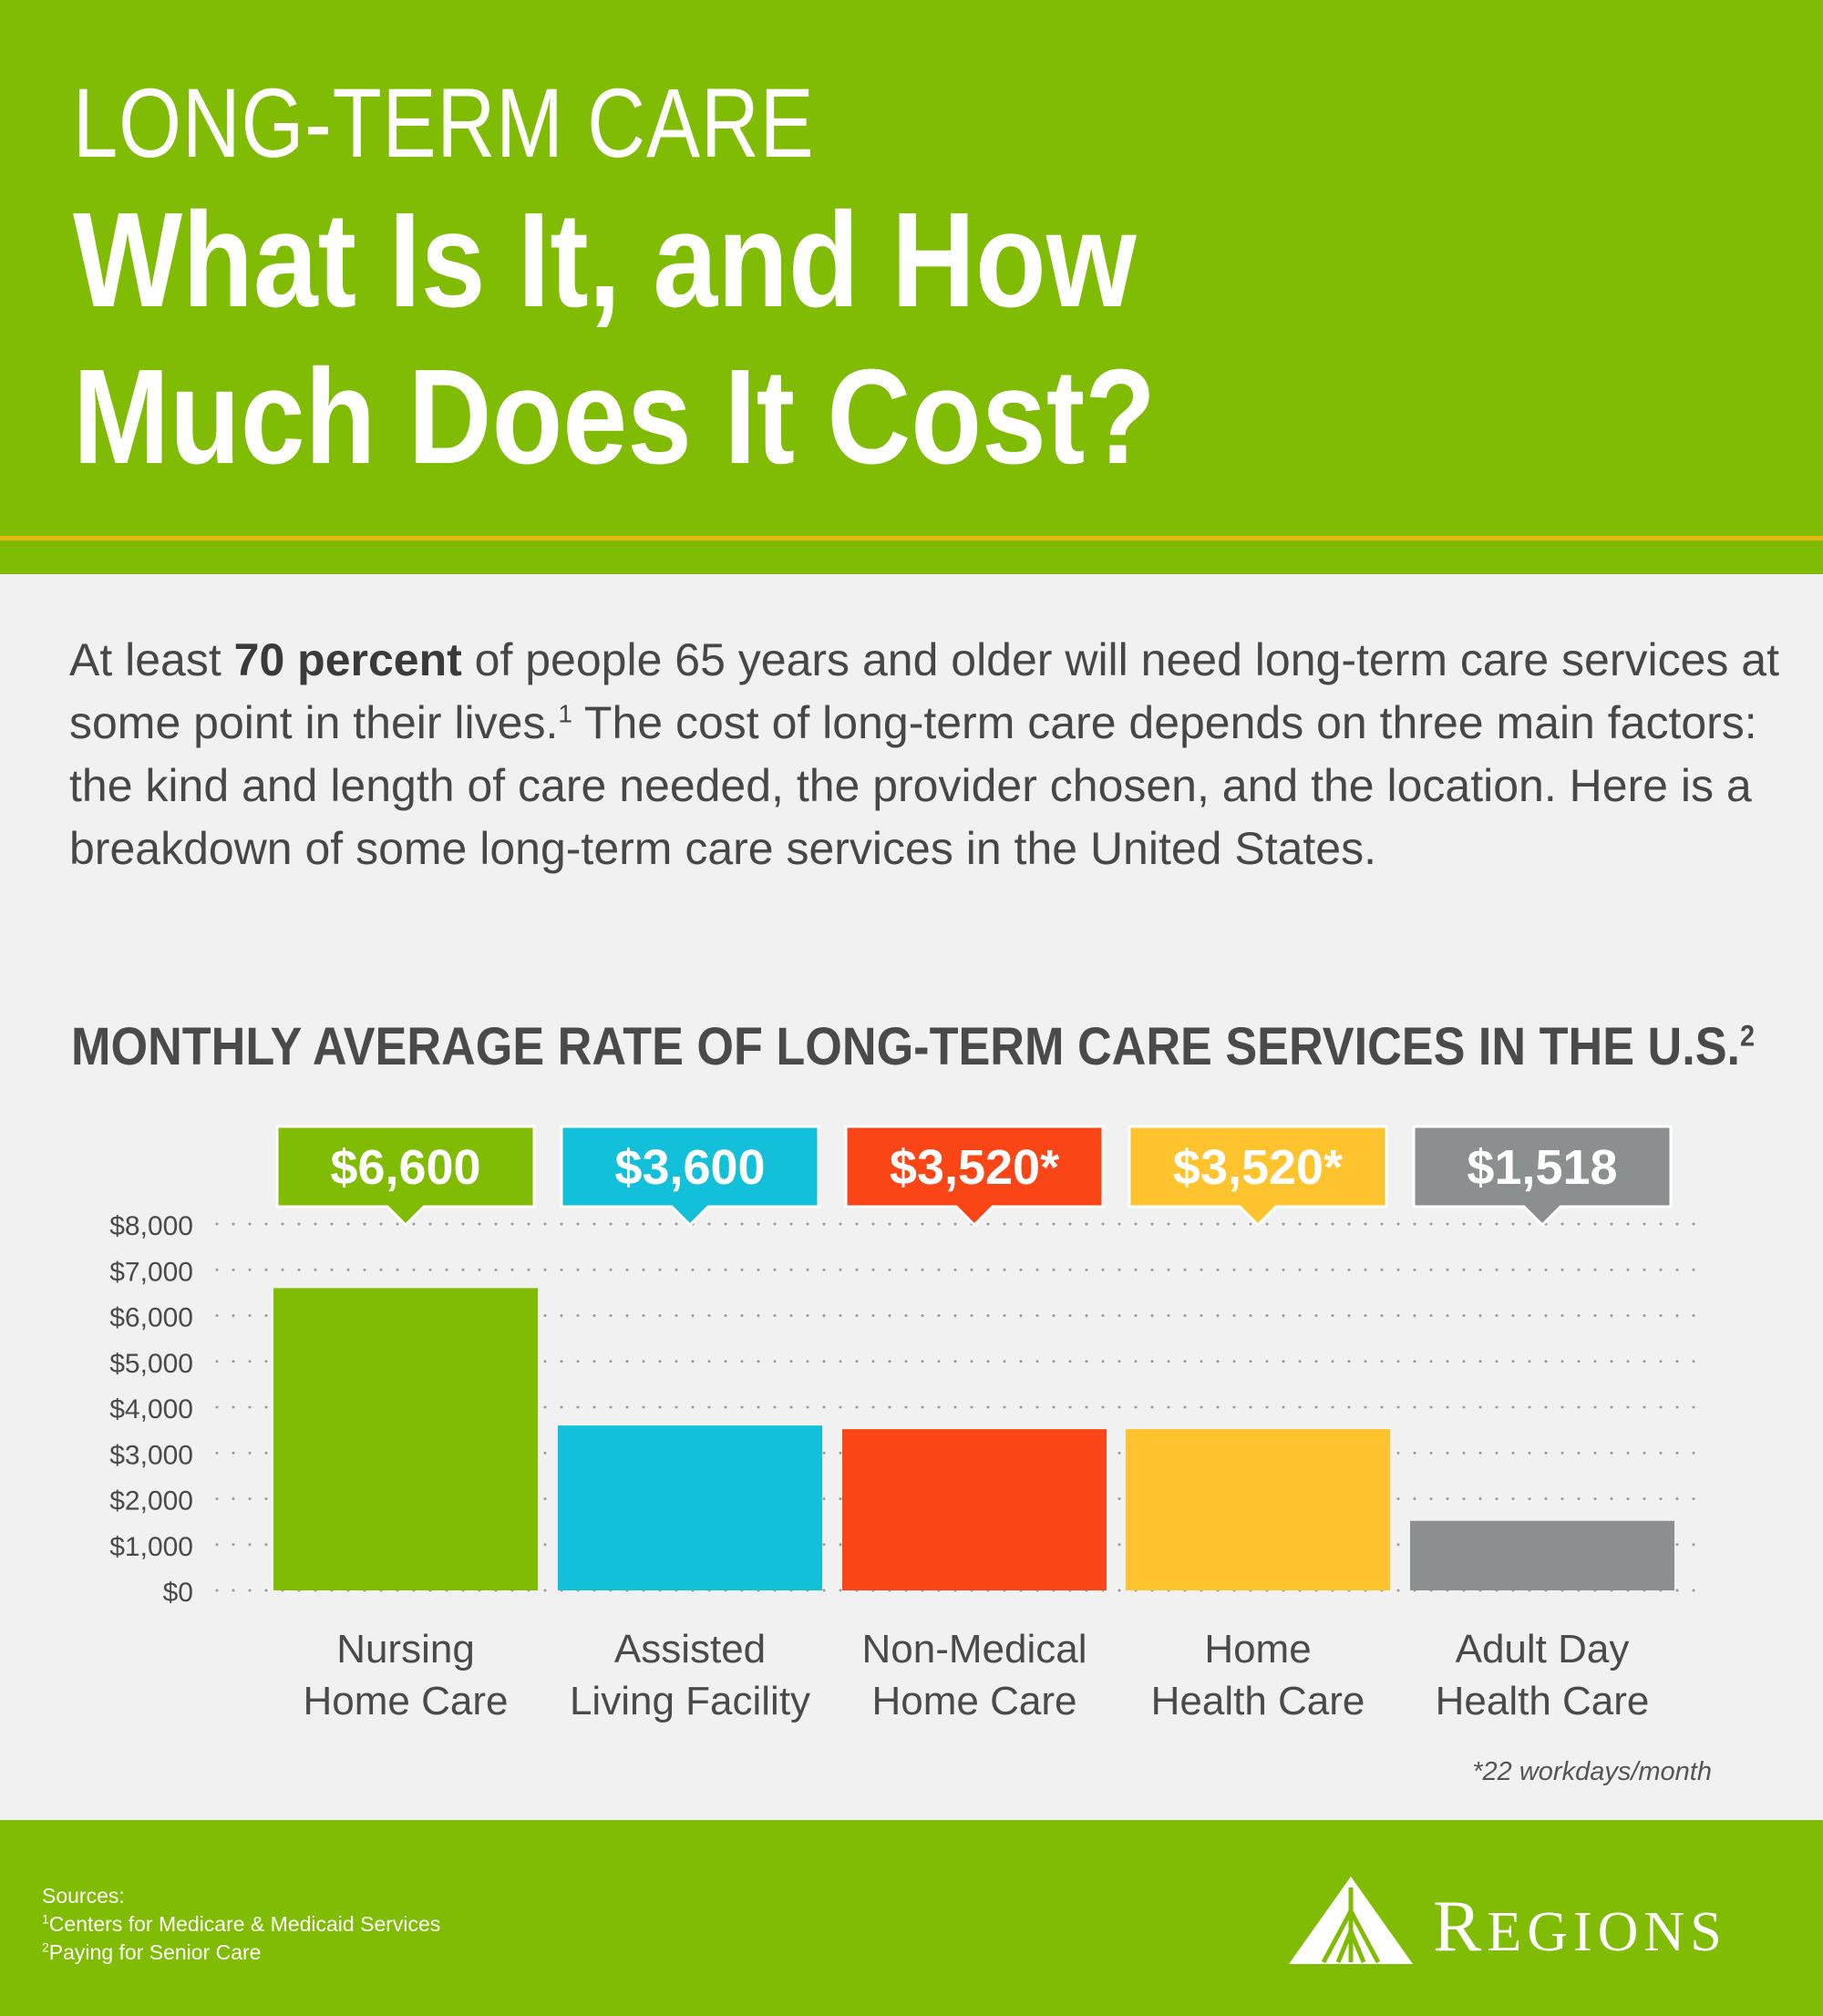  What do you see at coordinates (1543, 1649) in the screenshot?
I see `category-label: Adult Day` at bounding box center [1543, 1649].